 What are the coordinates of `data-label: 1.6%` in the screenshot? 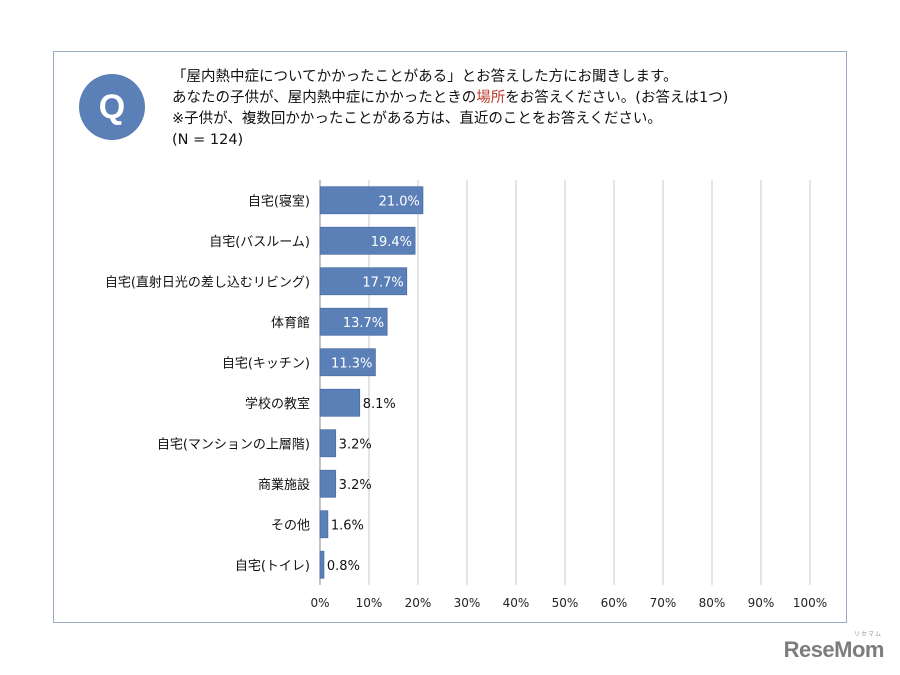 It's located at (347, 525).